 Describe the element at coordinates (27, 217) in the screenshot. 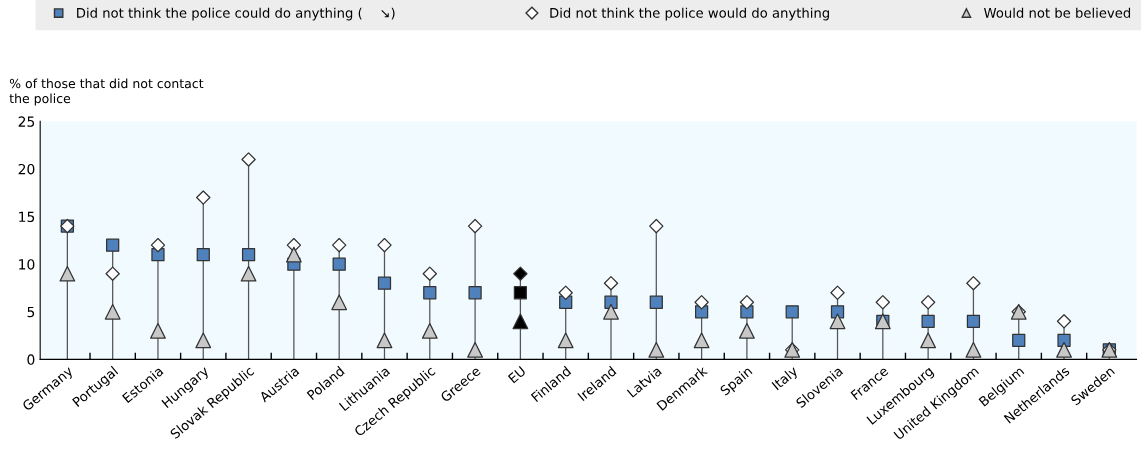

I see `y-tick-label: 15` at that location.